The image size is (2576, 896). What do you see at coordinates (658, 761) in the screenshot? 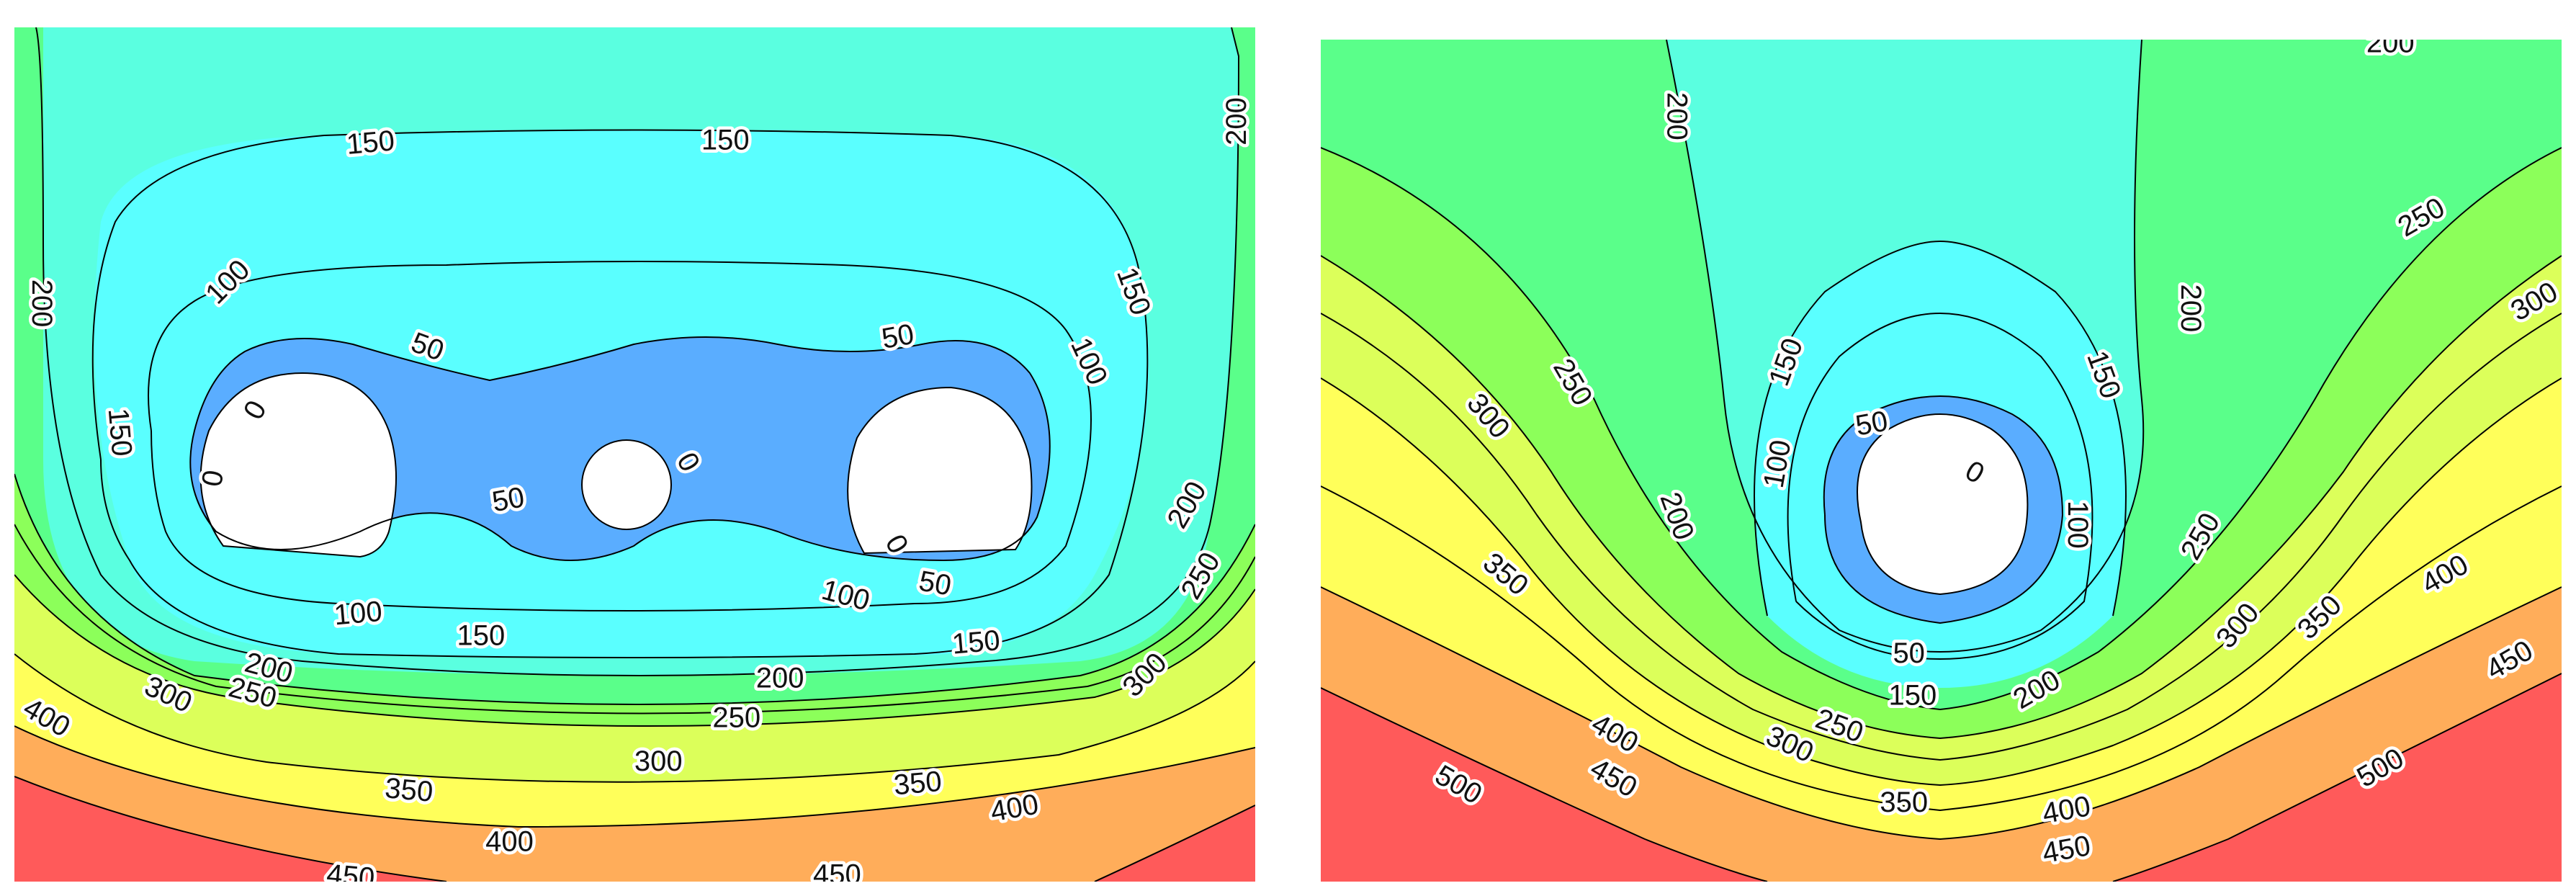
I see `contour-label-300: 300` at bounding box center [658, 761].